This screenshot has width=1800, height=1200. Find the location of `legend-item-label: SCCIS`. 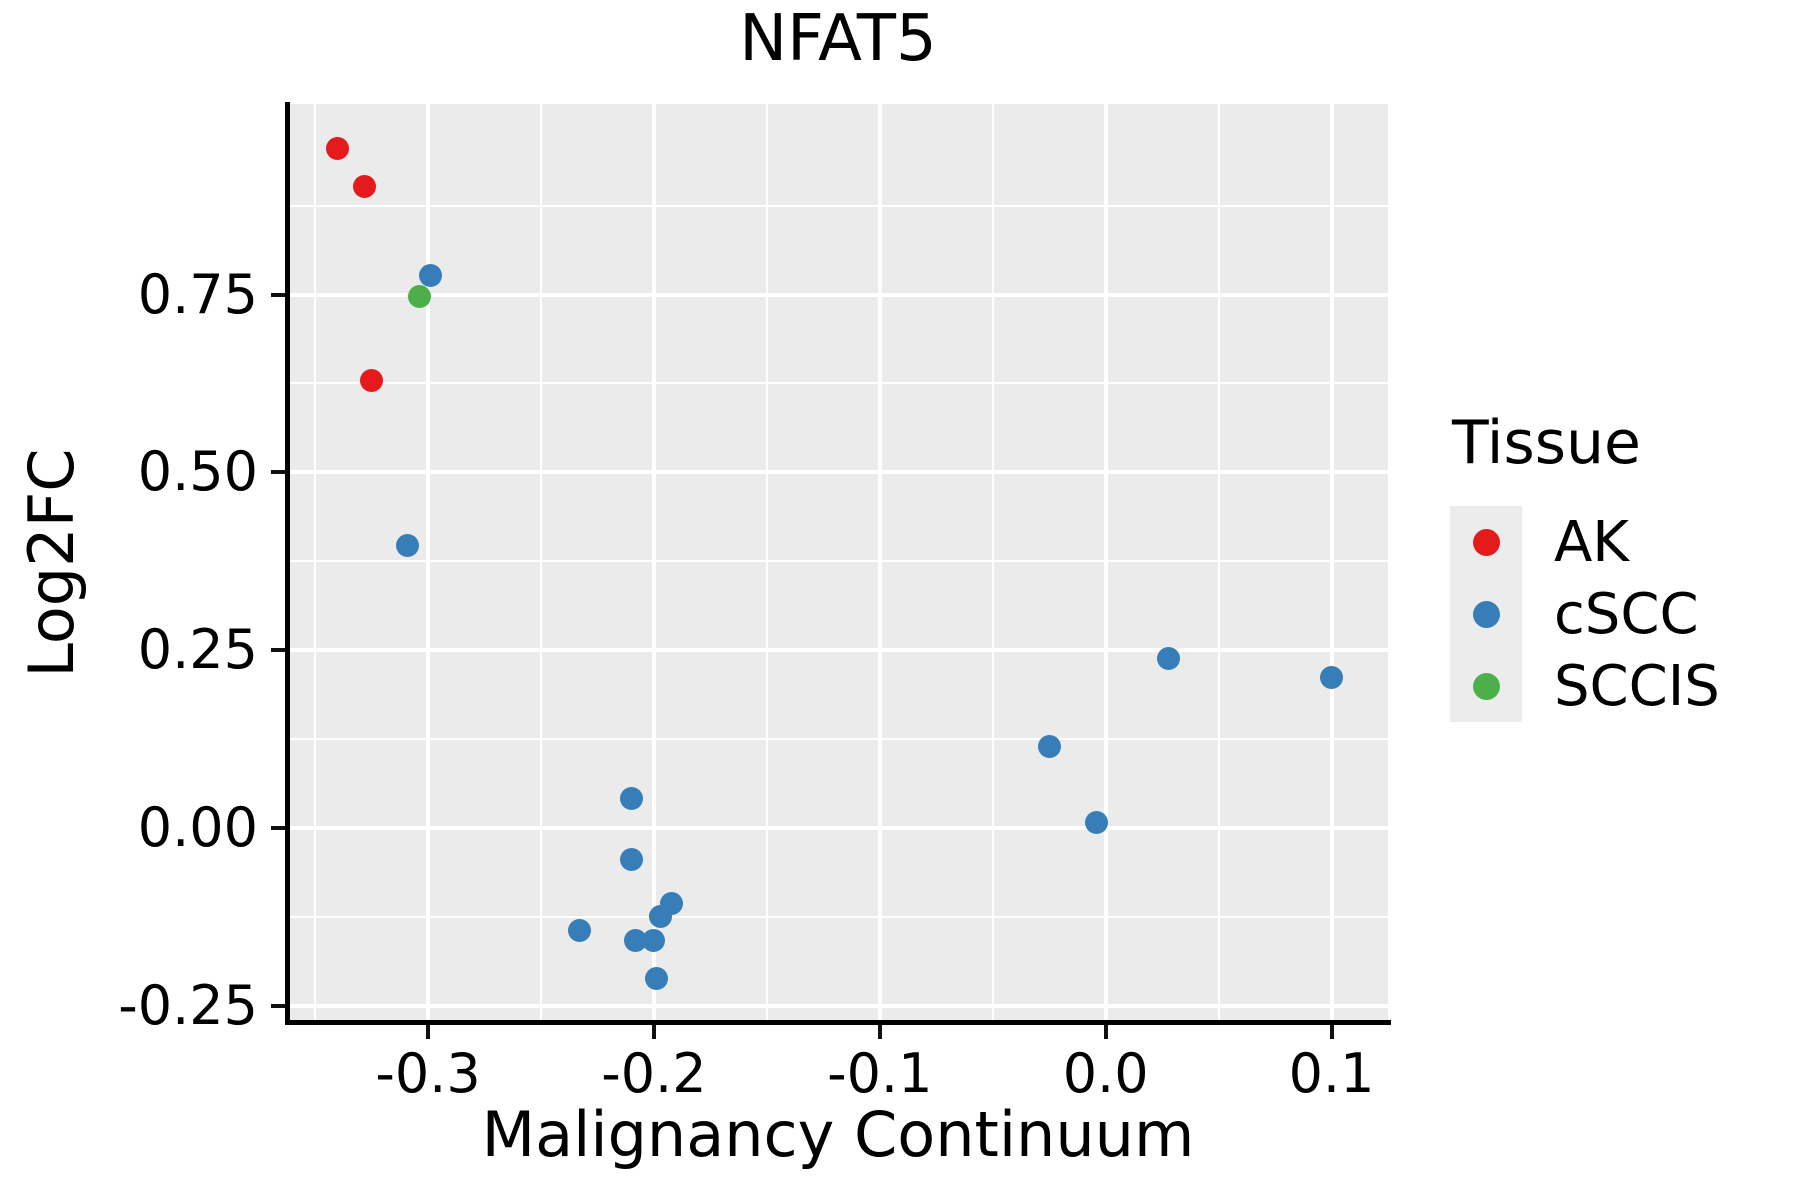

legend-item-label: SCCIS is located at coordinates (1637, 686).